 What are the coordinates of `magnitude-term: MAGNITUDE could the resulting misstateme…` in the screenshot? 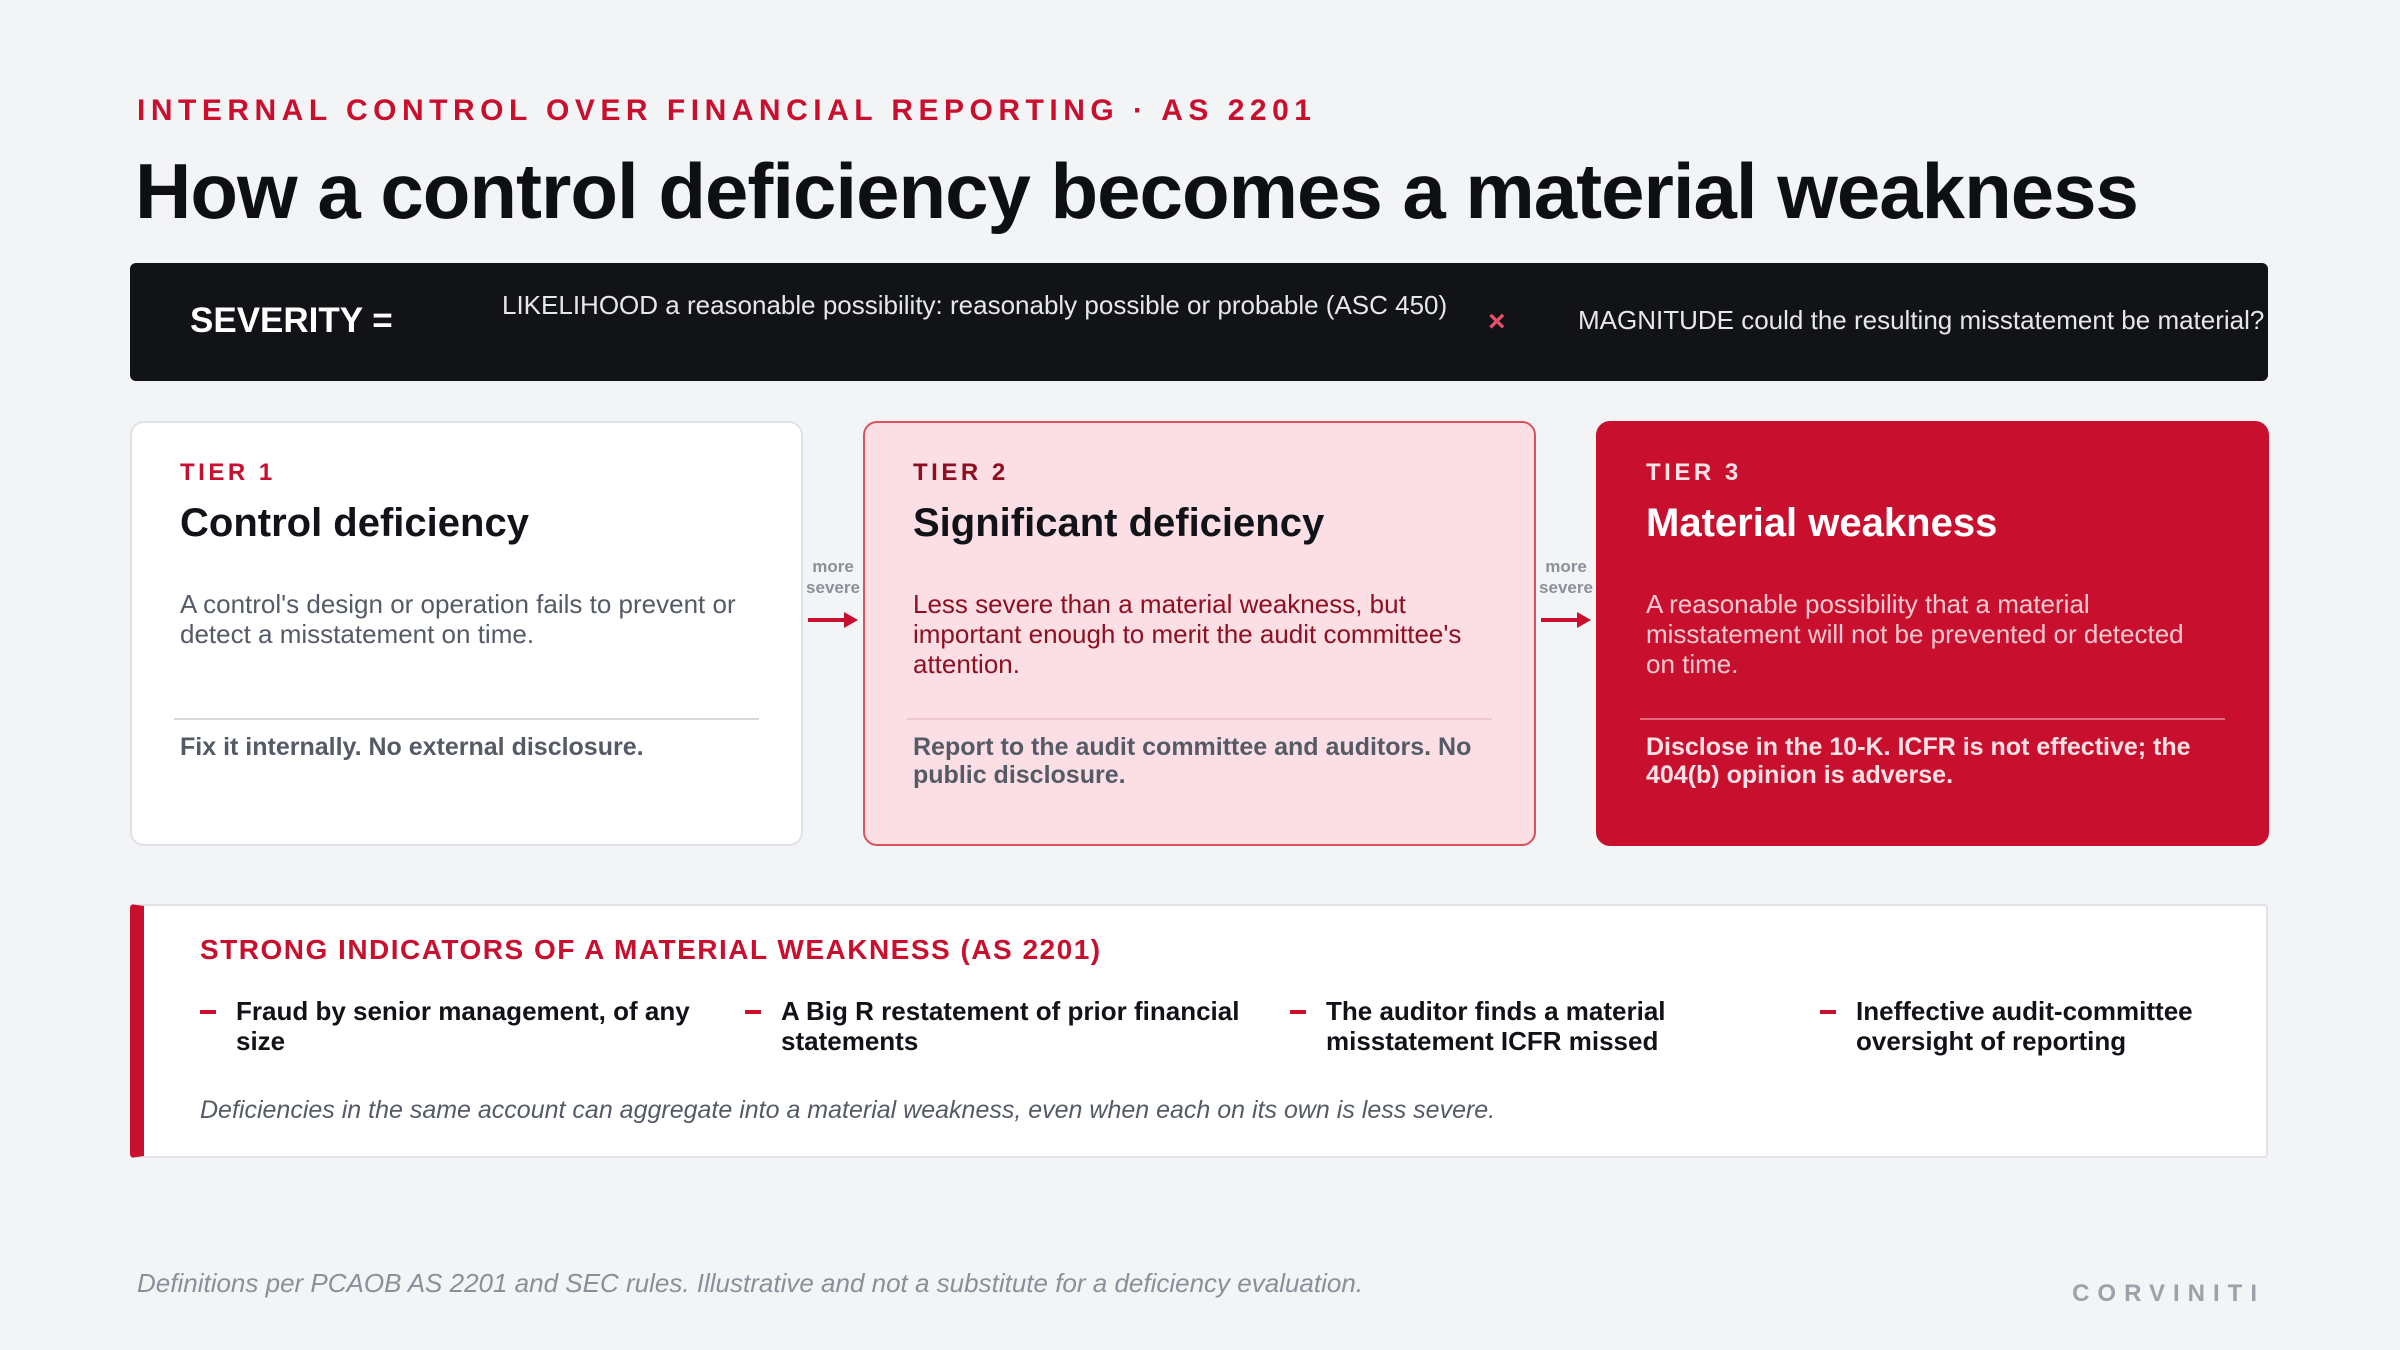 It's located at (1921, 320).